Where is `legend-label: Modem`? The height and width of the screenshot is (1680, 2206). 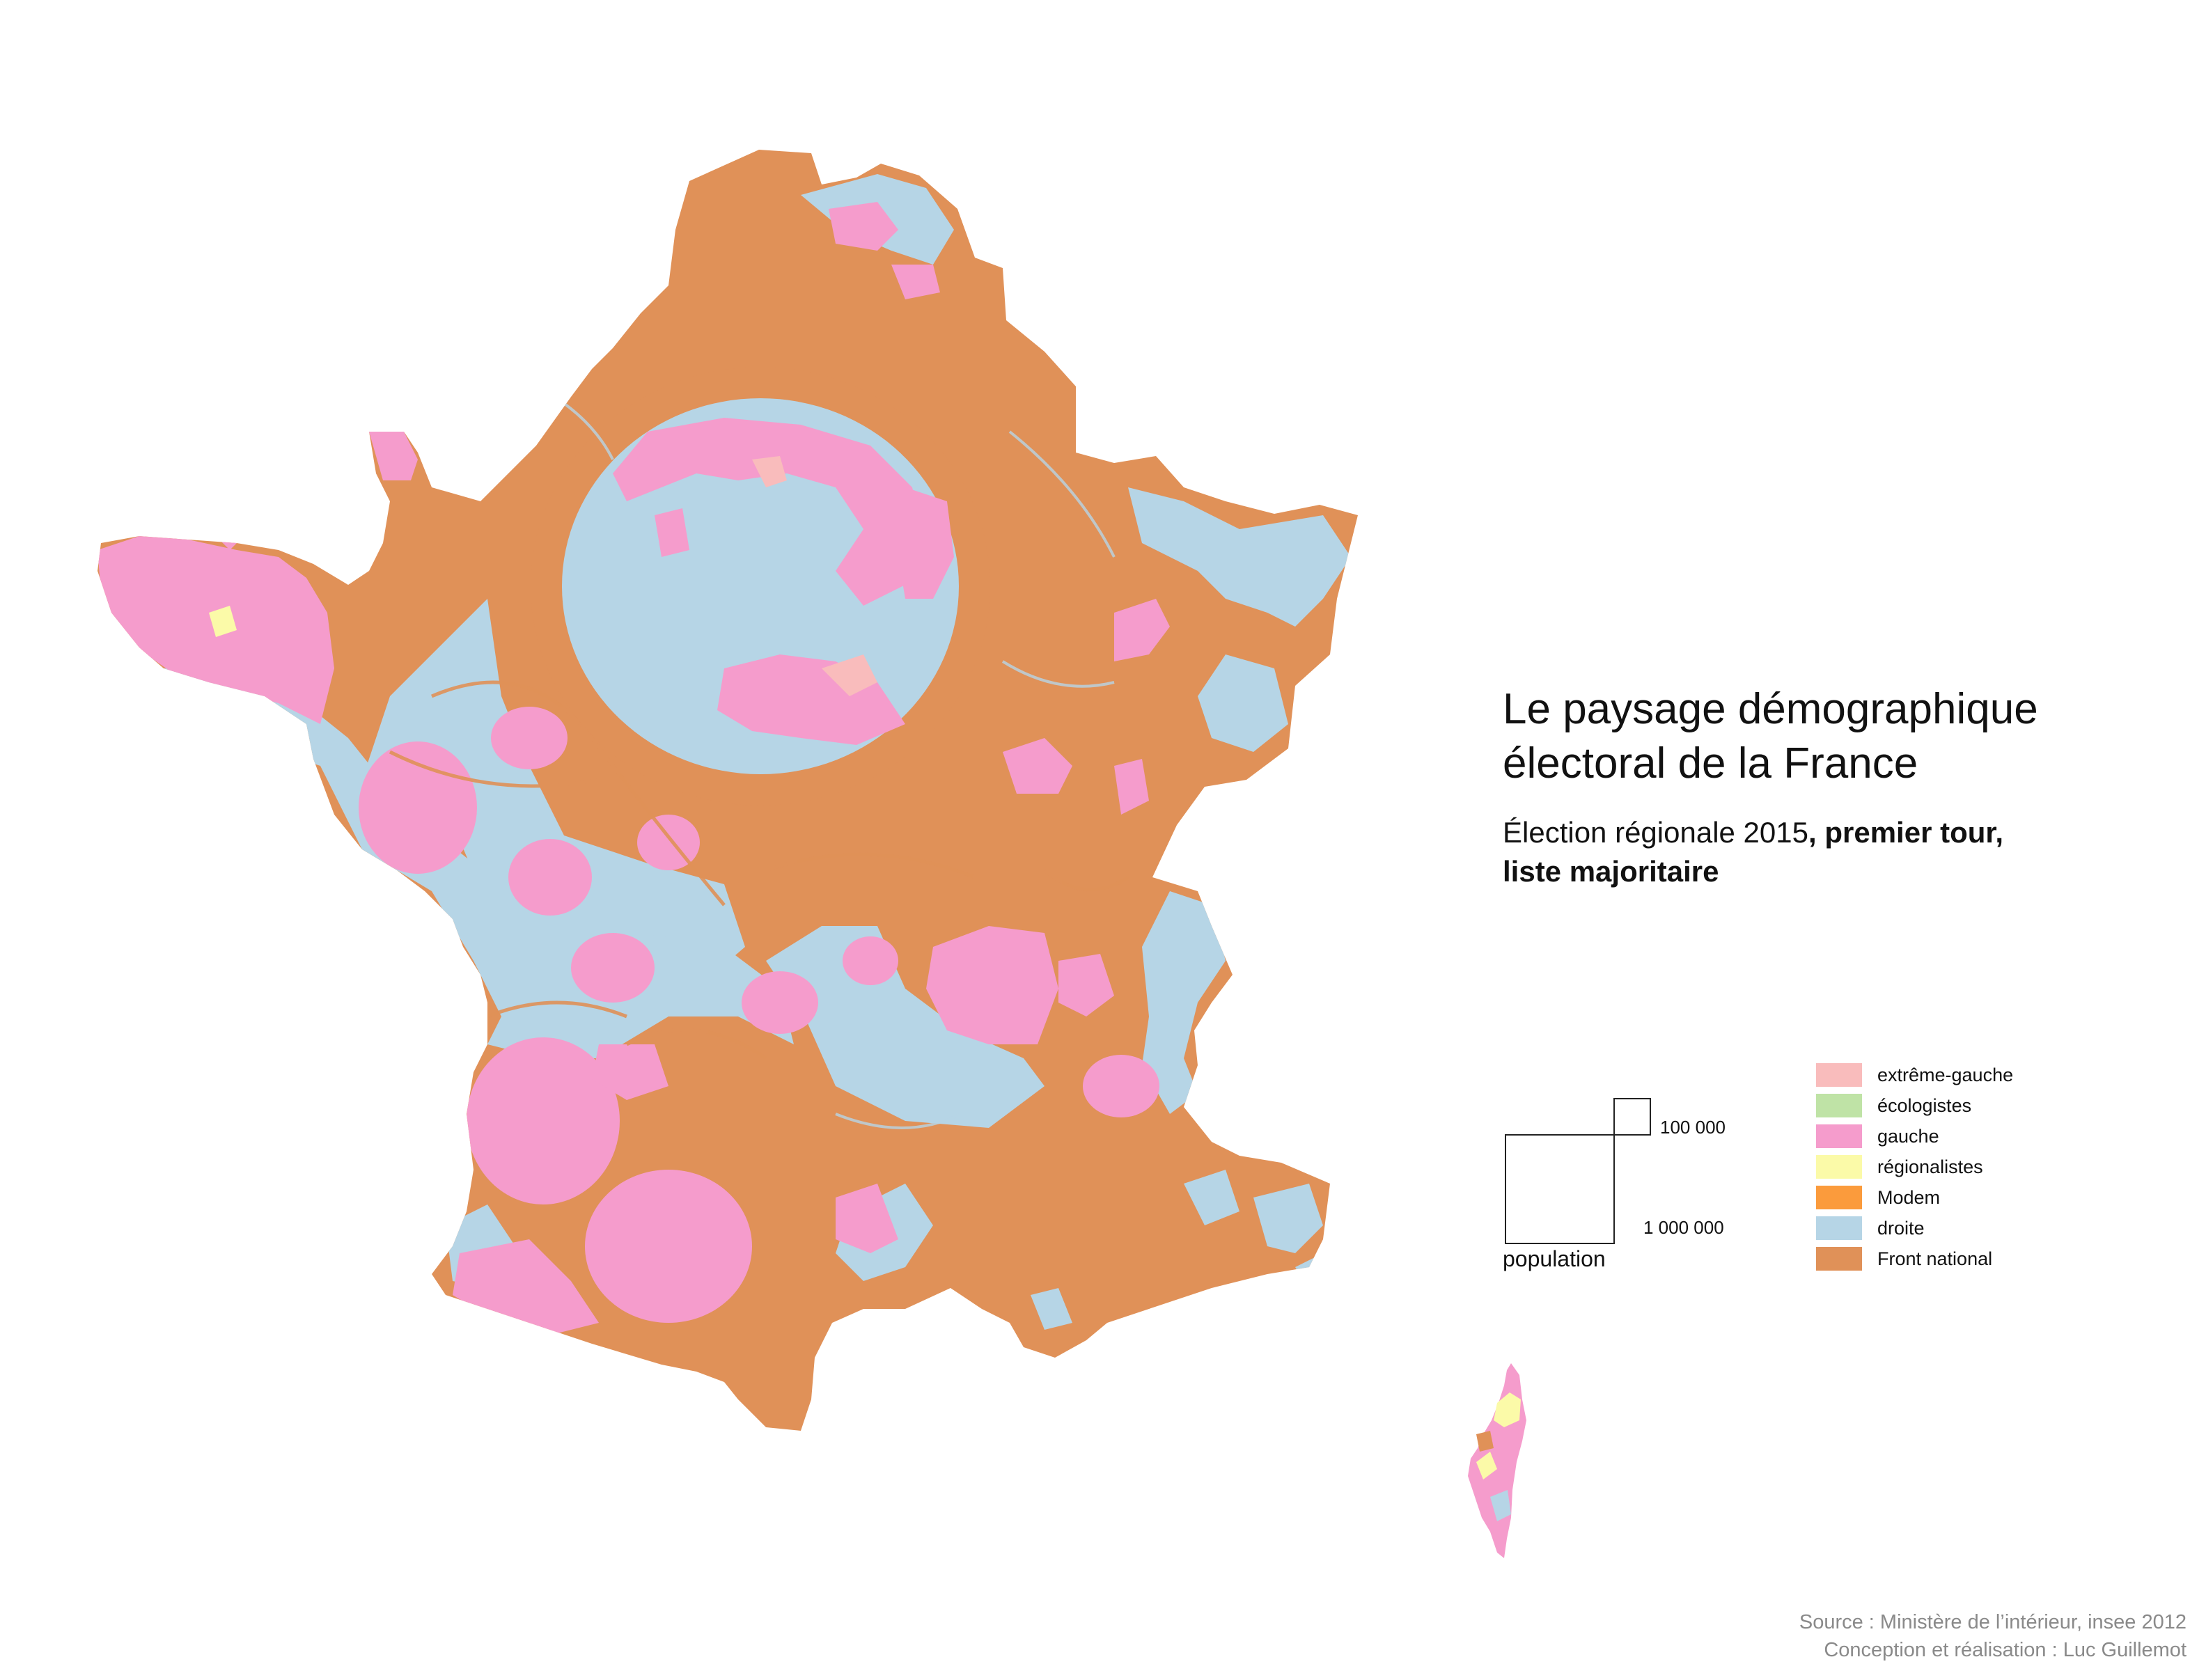 legend-label: Modem is located at coordinates (1909, 1197).